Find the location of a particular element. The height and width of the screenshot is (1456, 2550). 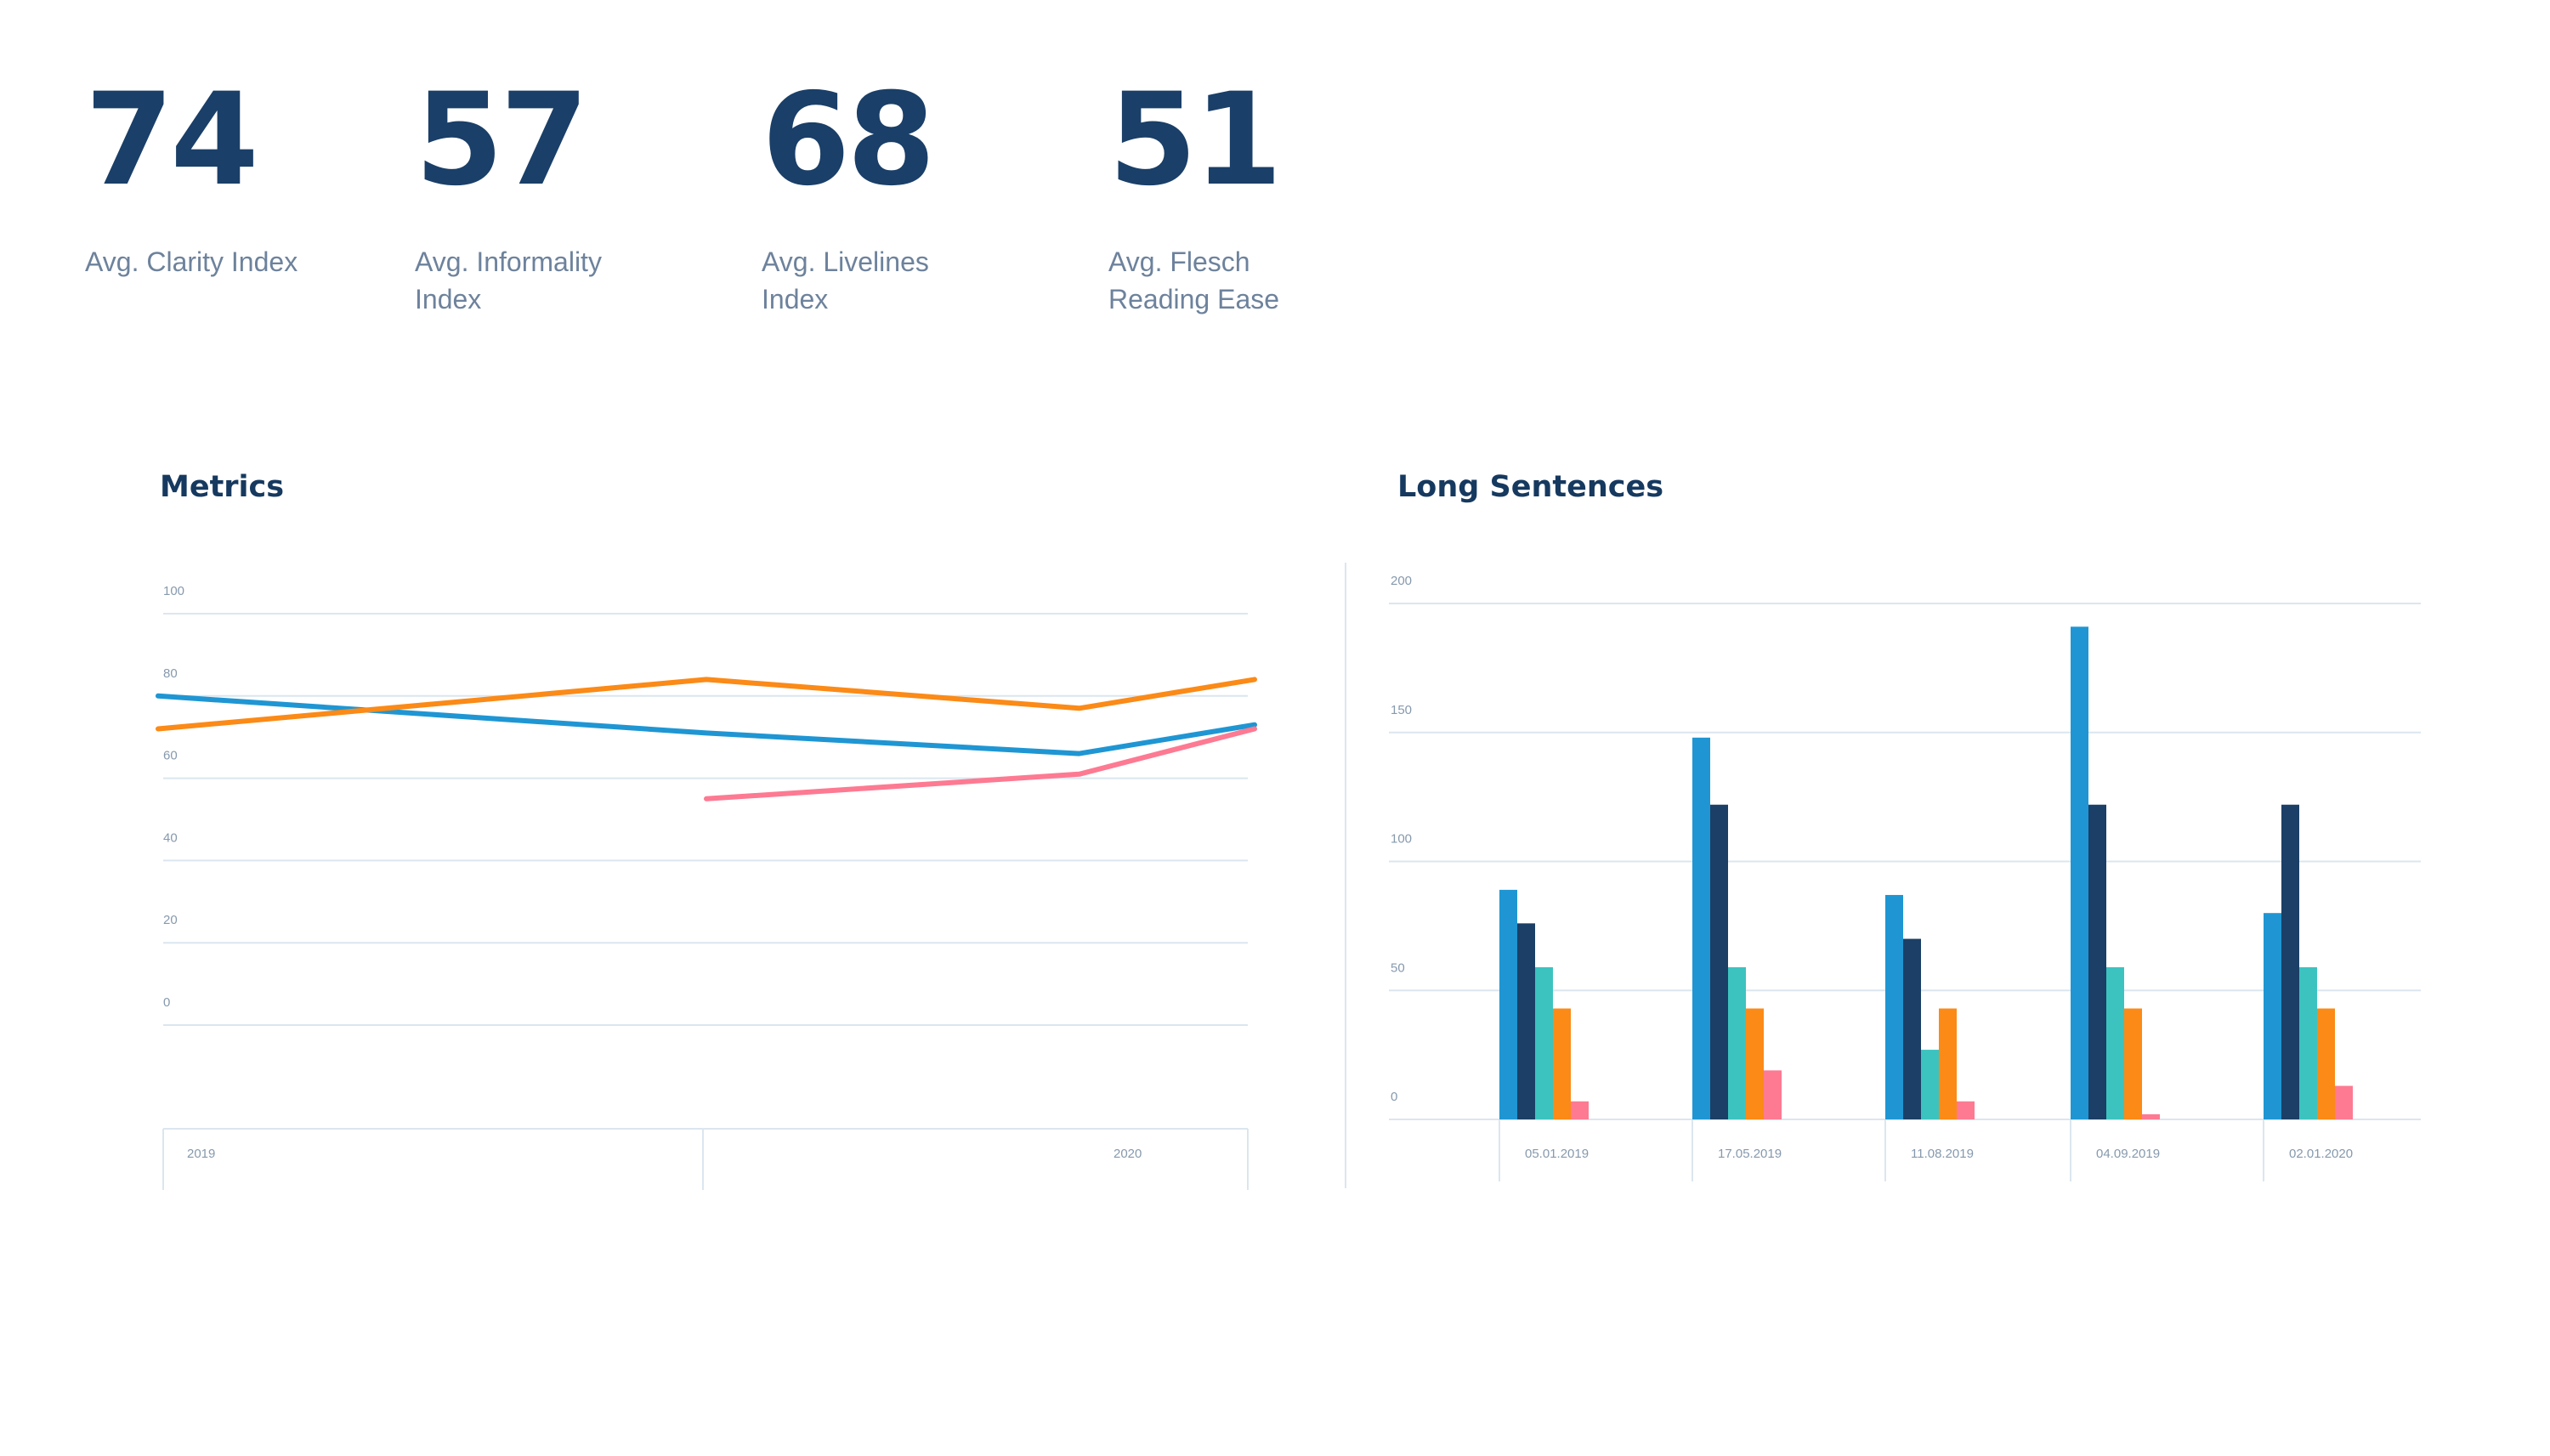

stat-flesch: 51 Avg. Flesch Reading Ease is located at coordinates (1244, 197).